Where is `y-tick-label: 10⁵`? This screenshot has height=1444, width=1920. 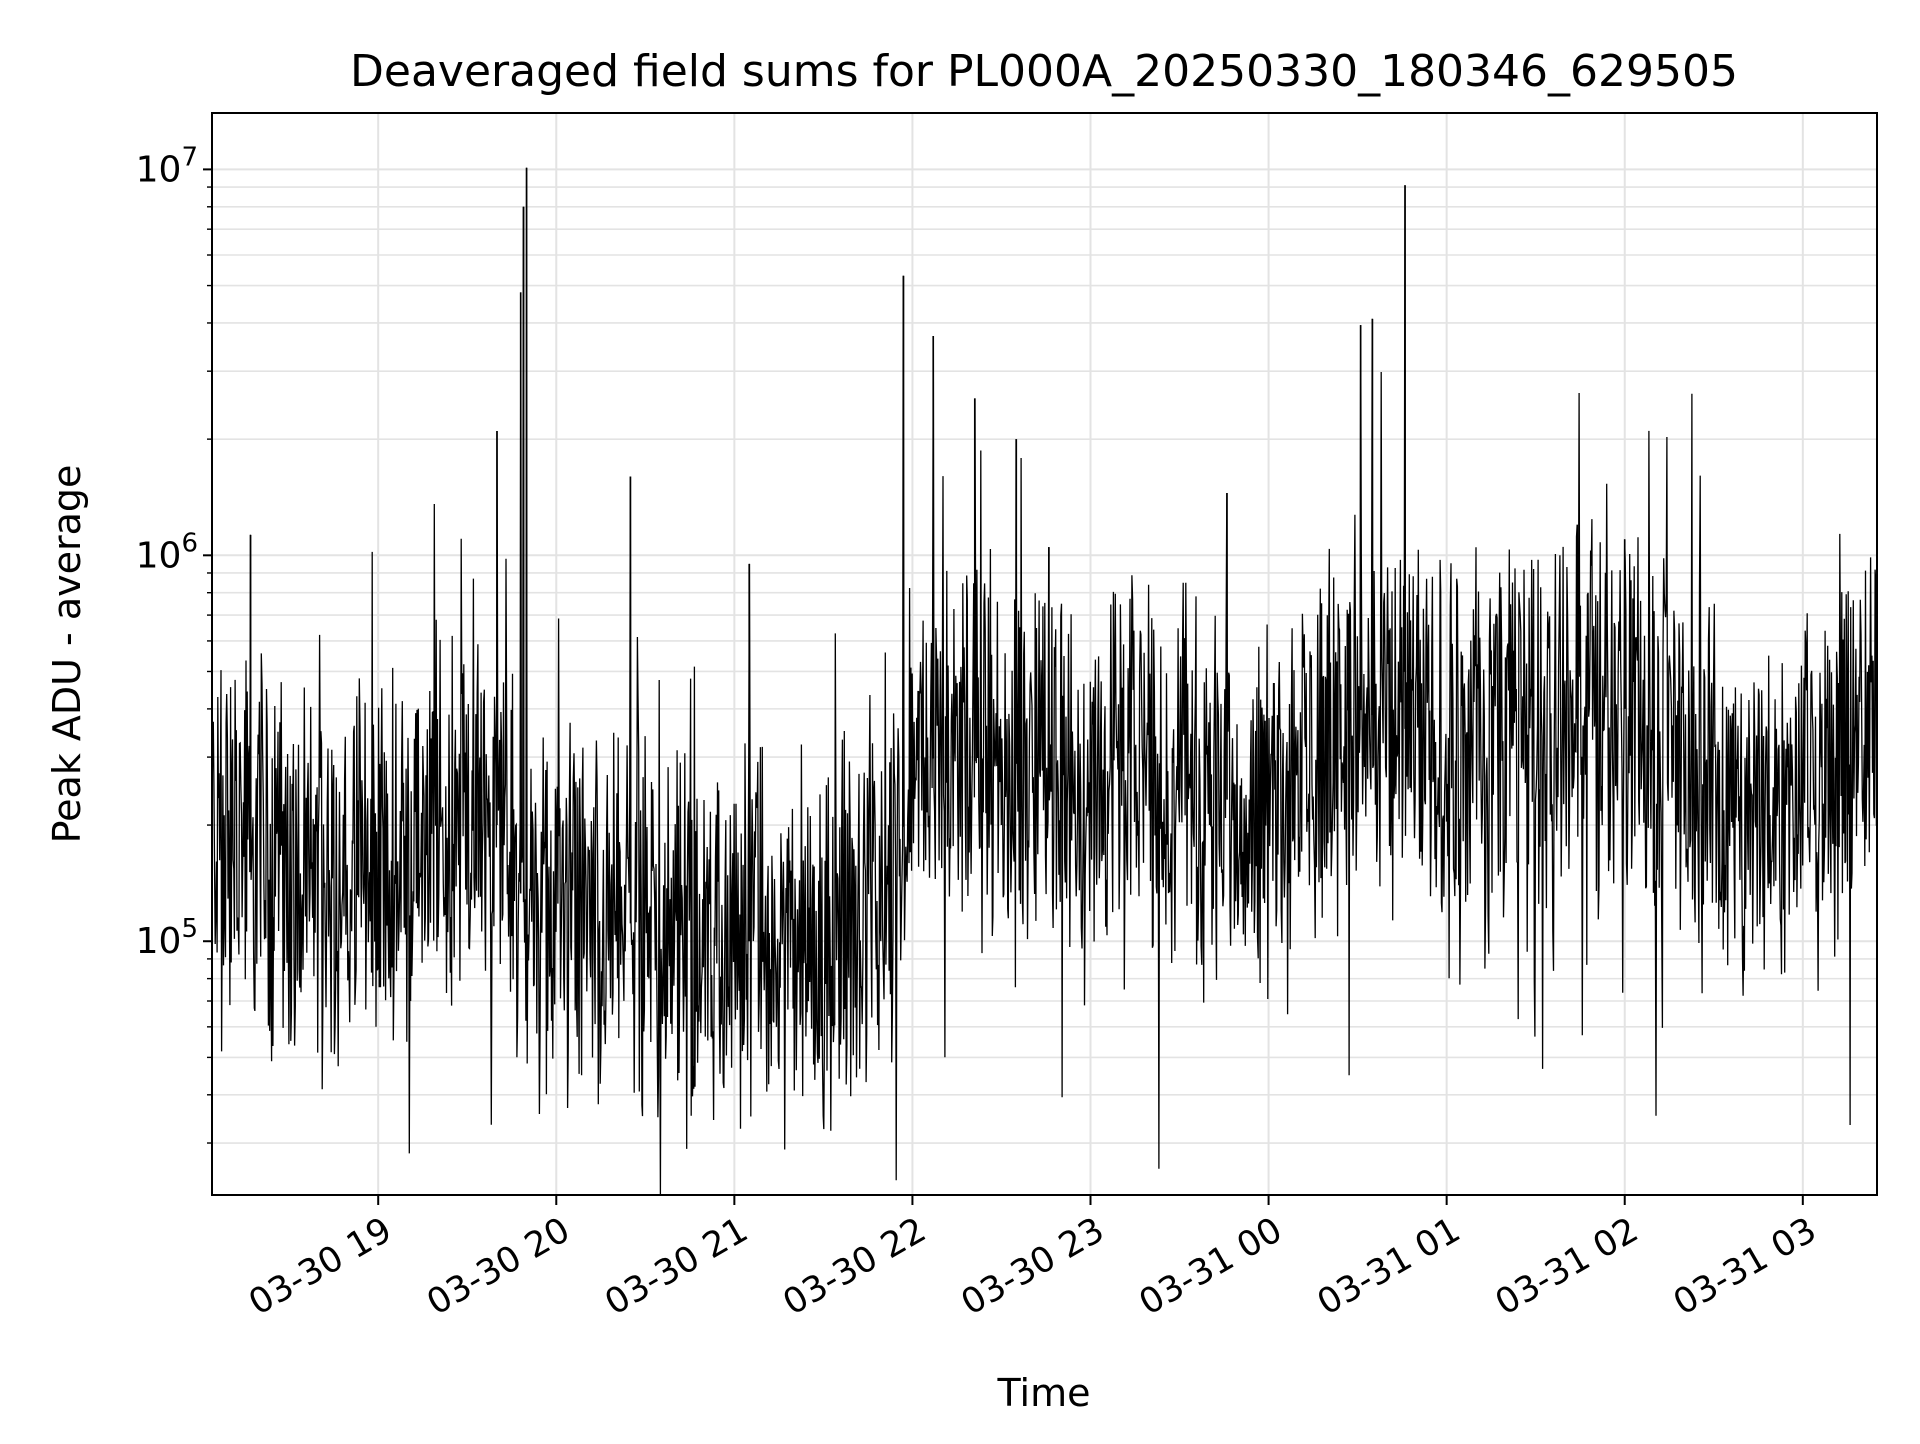
y-tick-label: 10⁵ is located at coordinates (167, 938).